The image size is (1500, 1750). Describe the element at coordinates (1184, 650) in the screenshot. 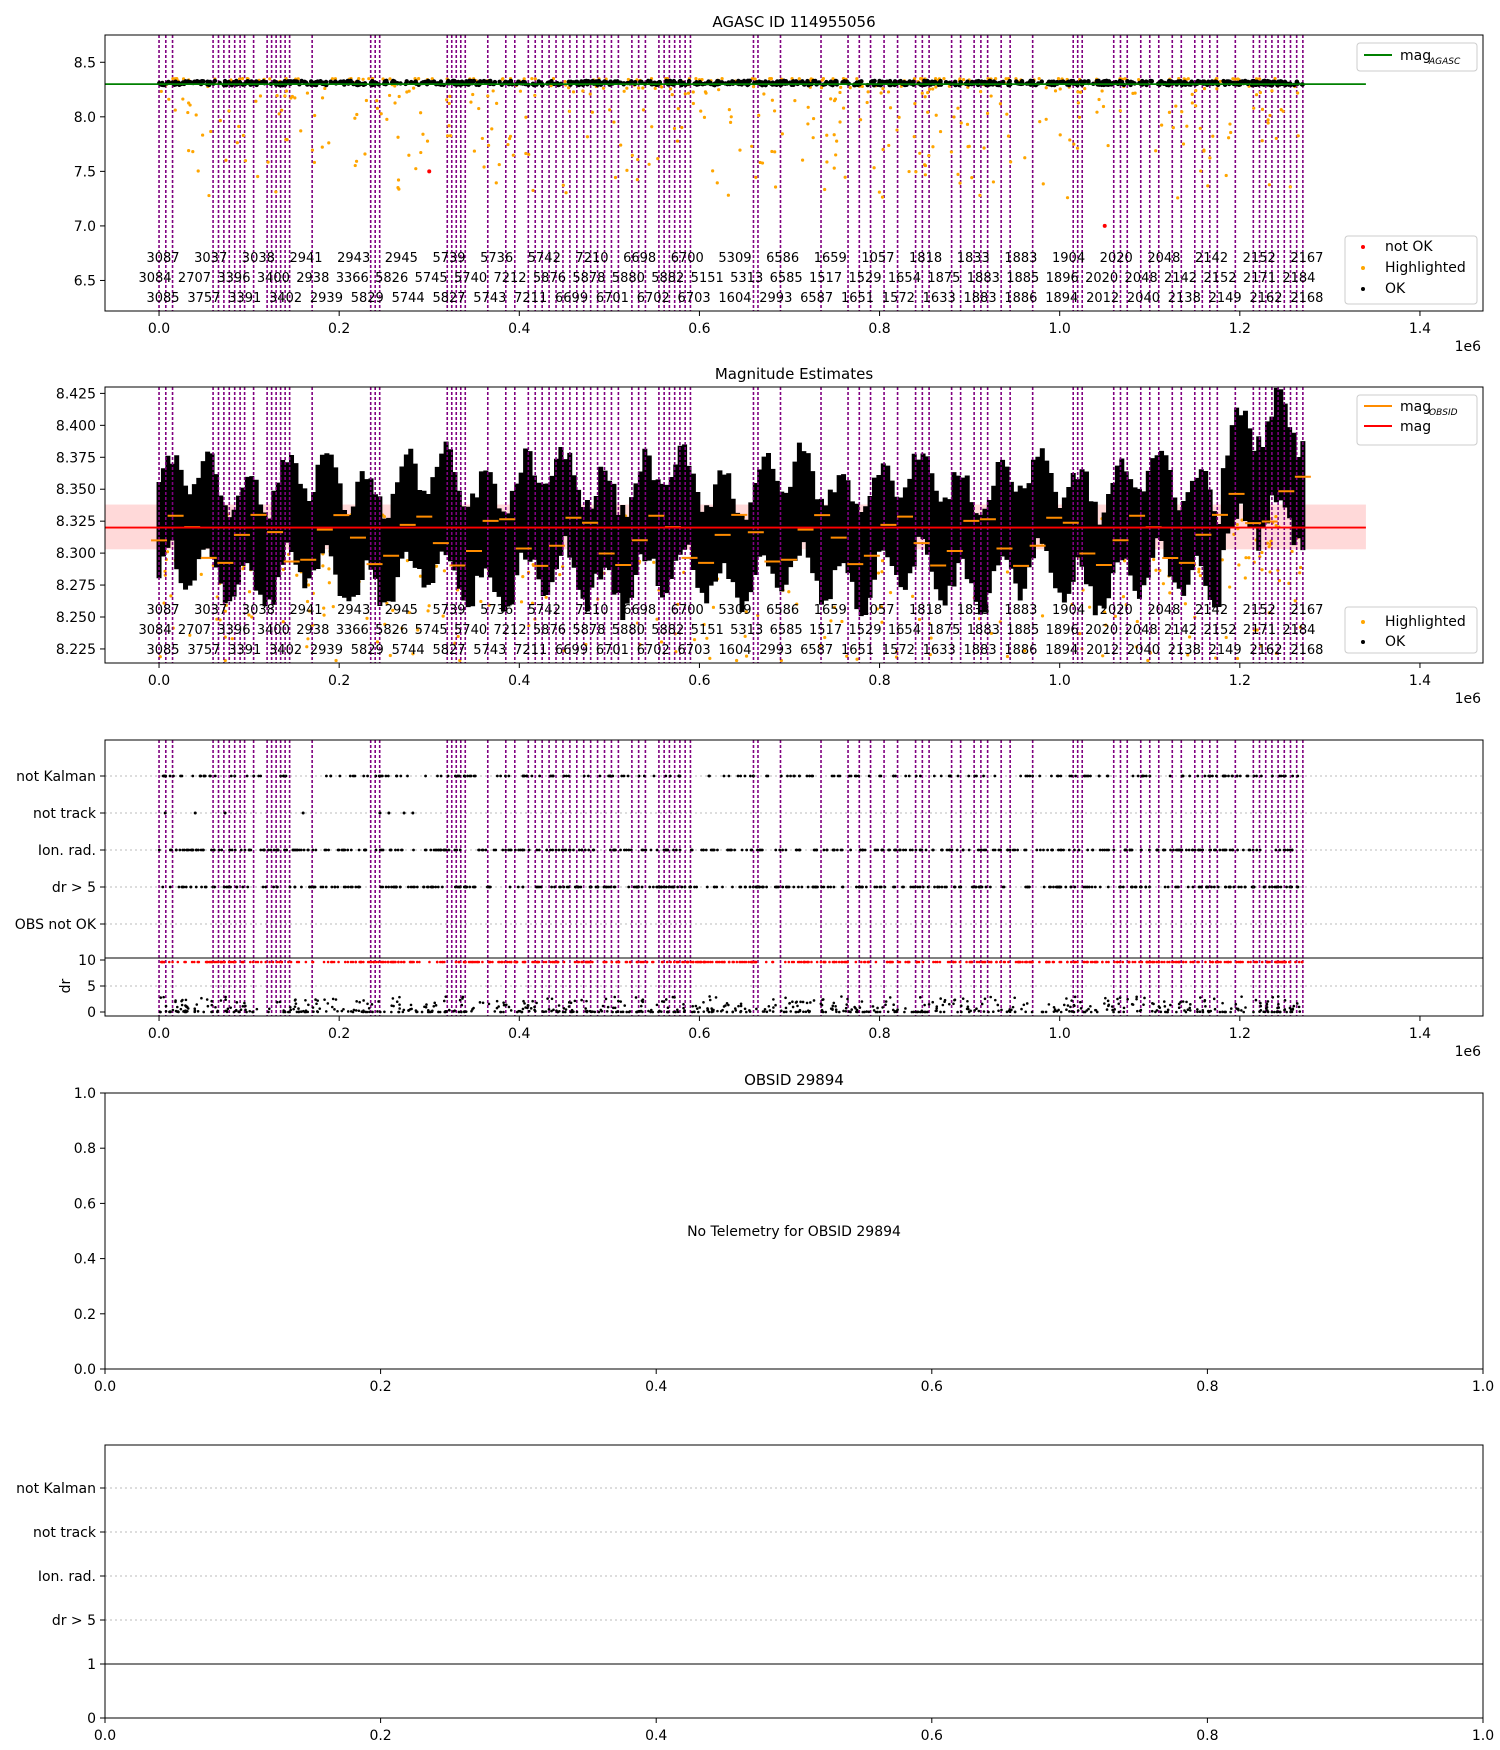

I see `obsid-label: 2138` at that location.